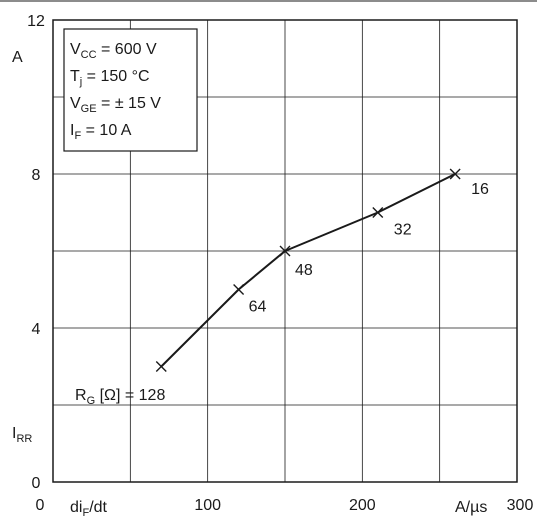 The image size is (537, 523). Describe the element at coordinates (40, 505) in the screenshot. I see `x-tick-label: 0` at that location.